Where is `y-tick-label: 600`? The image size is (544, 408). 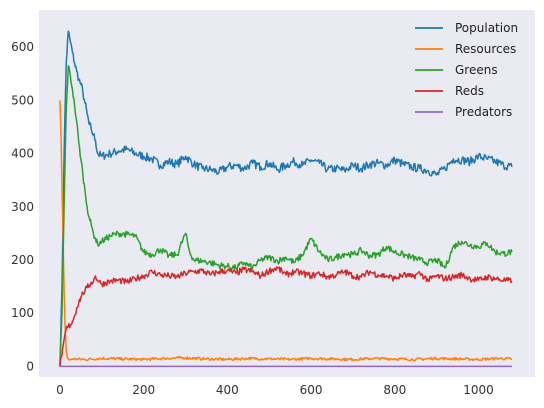 y-tick-label: 600 is located at coordinates (22, 47).